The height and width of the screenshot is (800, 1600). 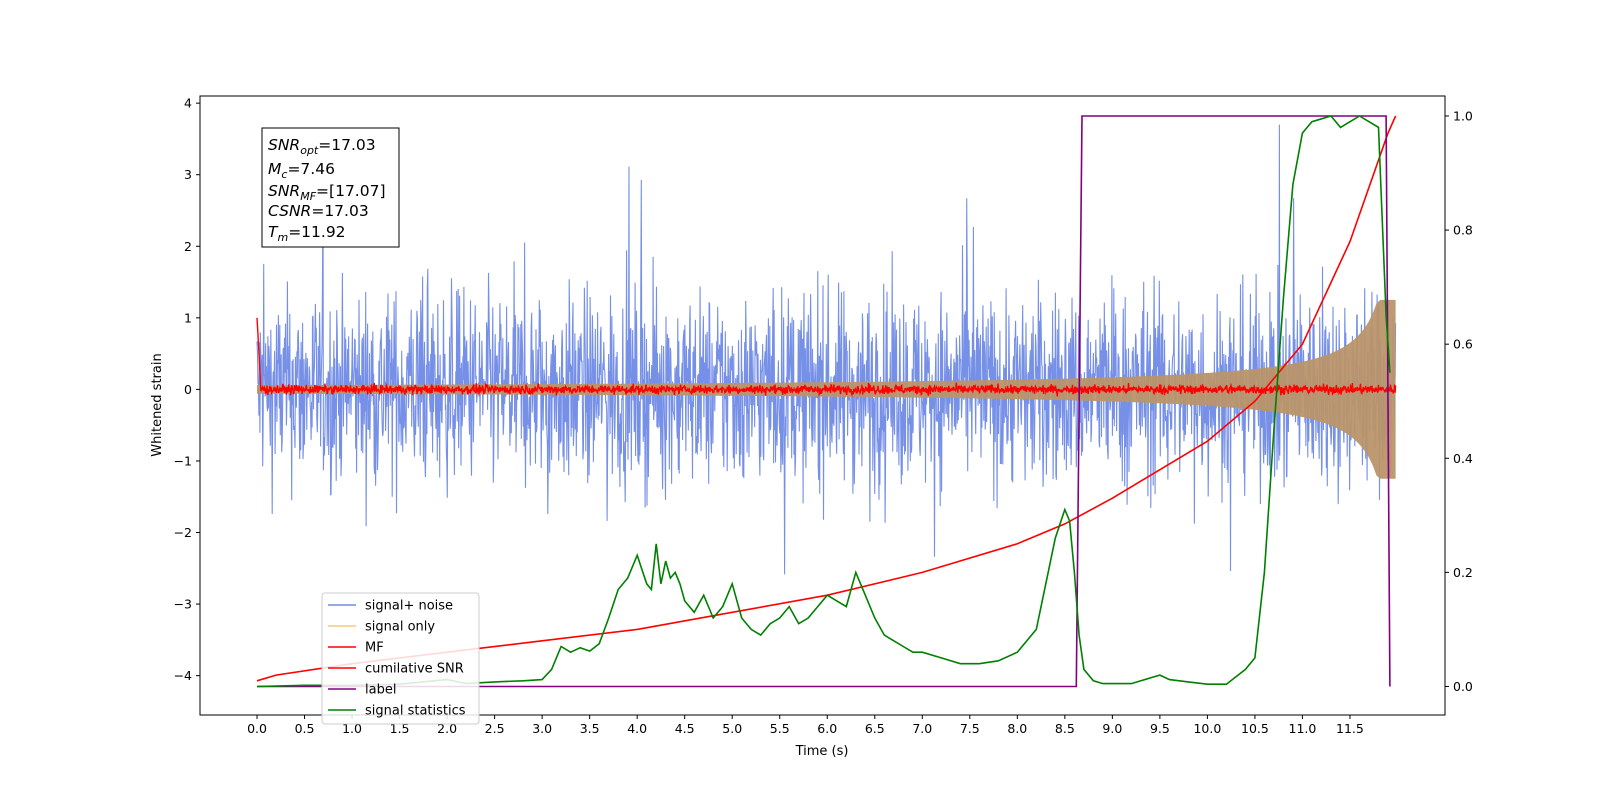 I want to click on x-tick-label: 1.0, so click(x=352, y=728).